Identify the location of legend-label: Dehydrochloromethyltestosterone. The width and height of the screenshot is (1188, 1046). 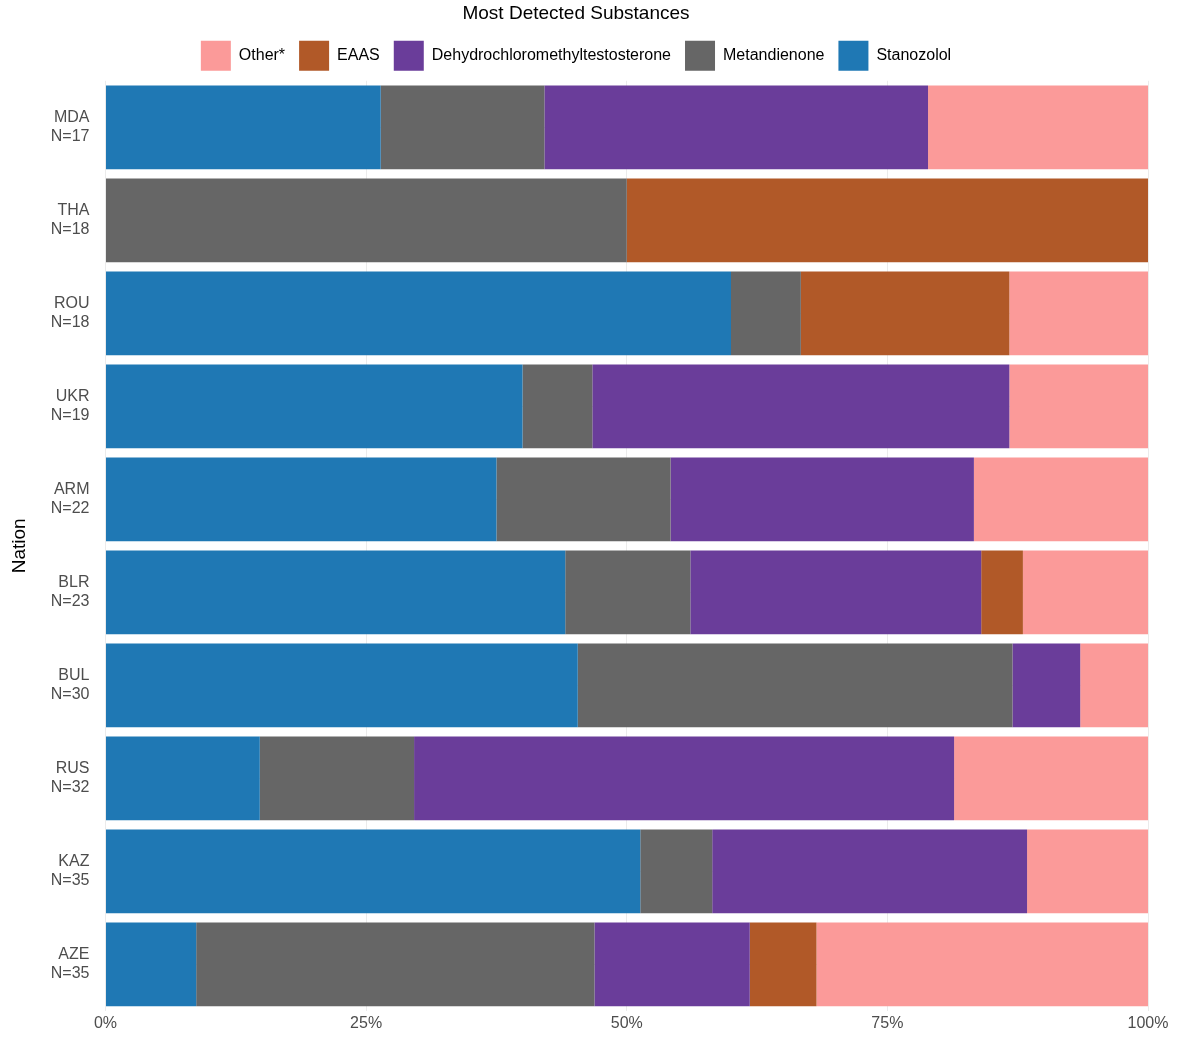
(551, 55).